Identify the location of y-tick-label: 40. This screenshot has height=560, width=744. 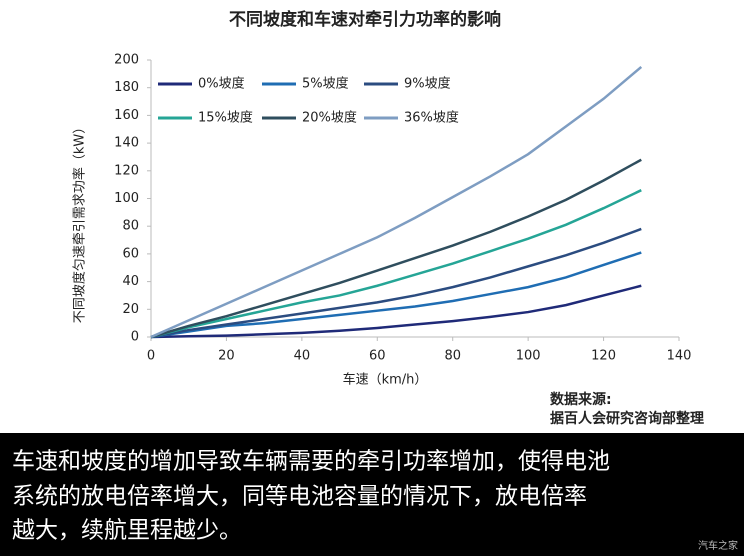
(130, 281).